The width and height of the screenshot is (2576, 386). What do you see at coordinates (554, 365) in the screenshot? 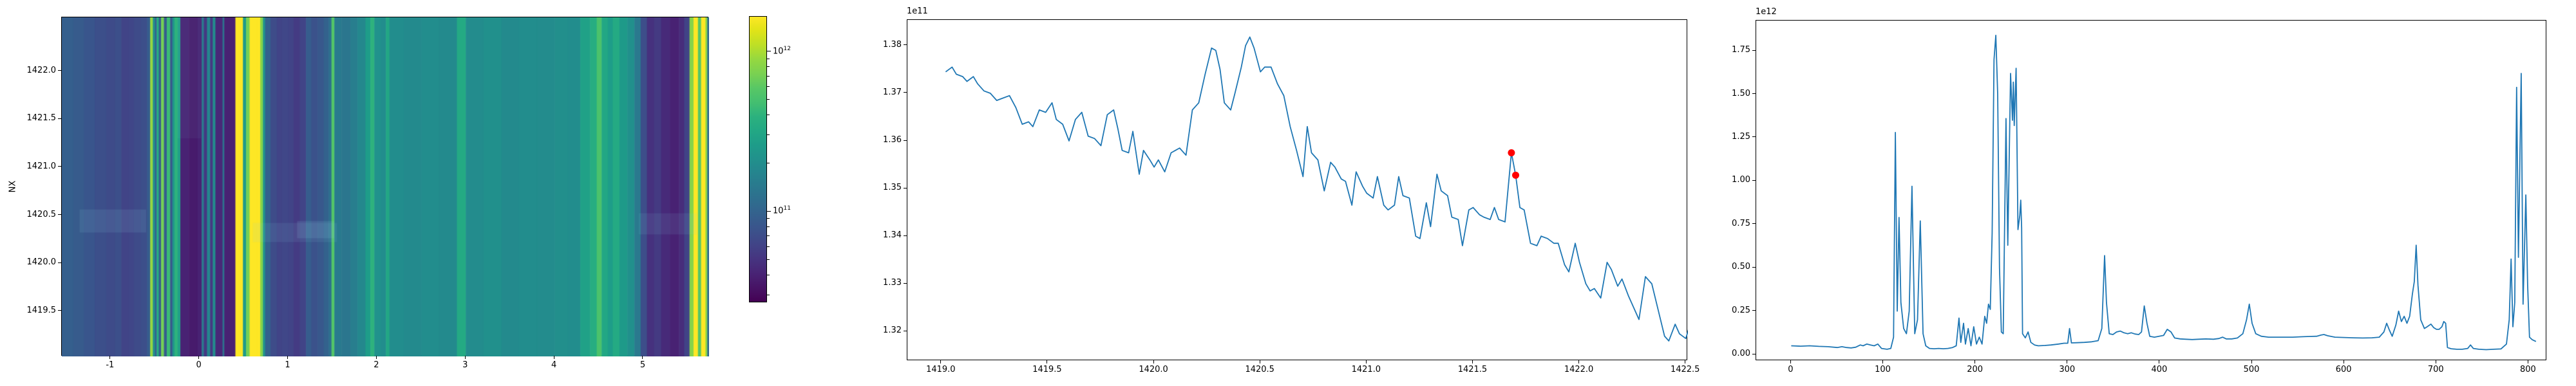
I see `x-tick-label: 4` at bounding box center [554, 365].